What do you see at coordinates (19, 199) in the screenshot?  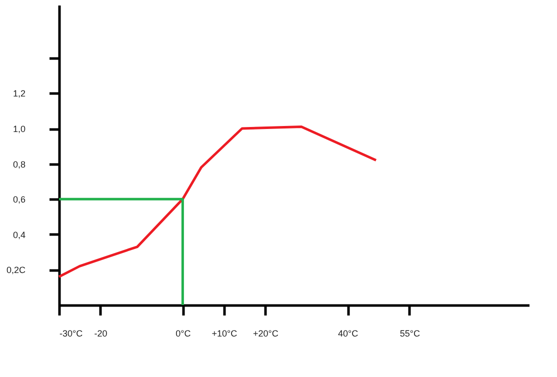 I see `y-tick-label: 0,6` at bounding box center [19, 199].